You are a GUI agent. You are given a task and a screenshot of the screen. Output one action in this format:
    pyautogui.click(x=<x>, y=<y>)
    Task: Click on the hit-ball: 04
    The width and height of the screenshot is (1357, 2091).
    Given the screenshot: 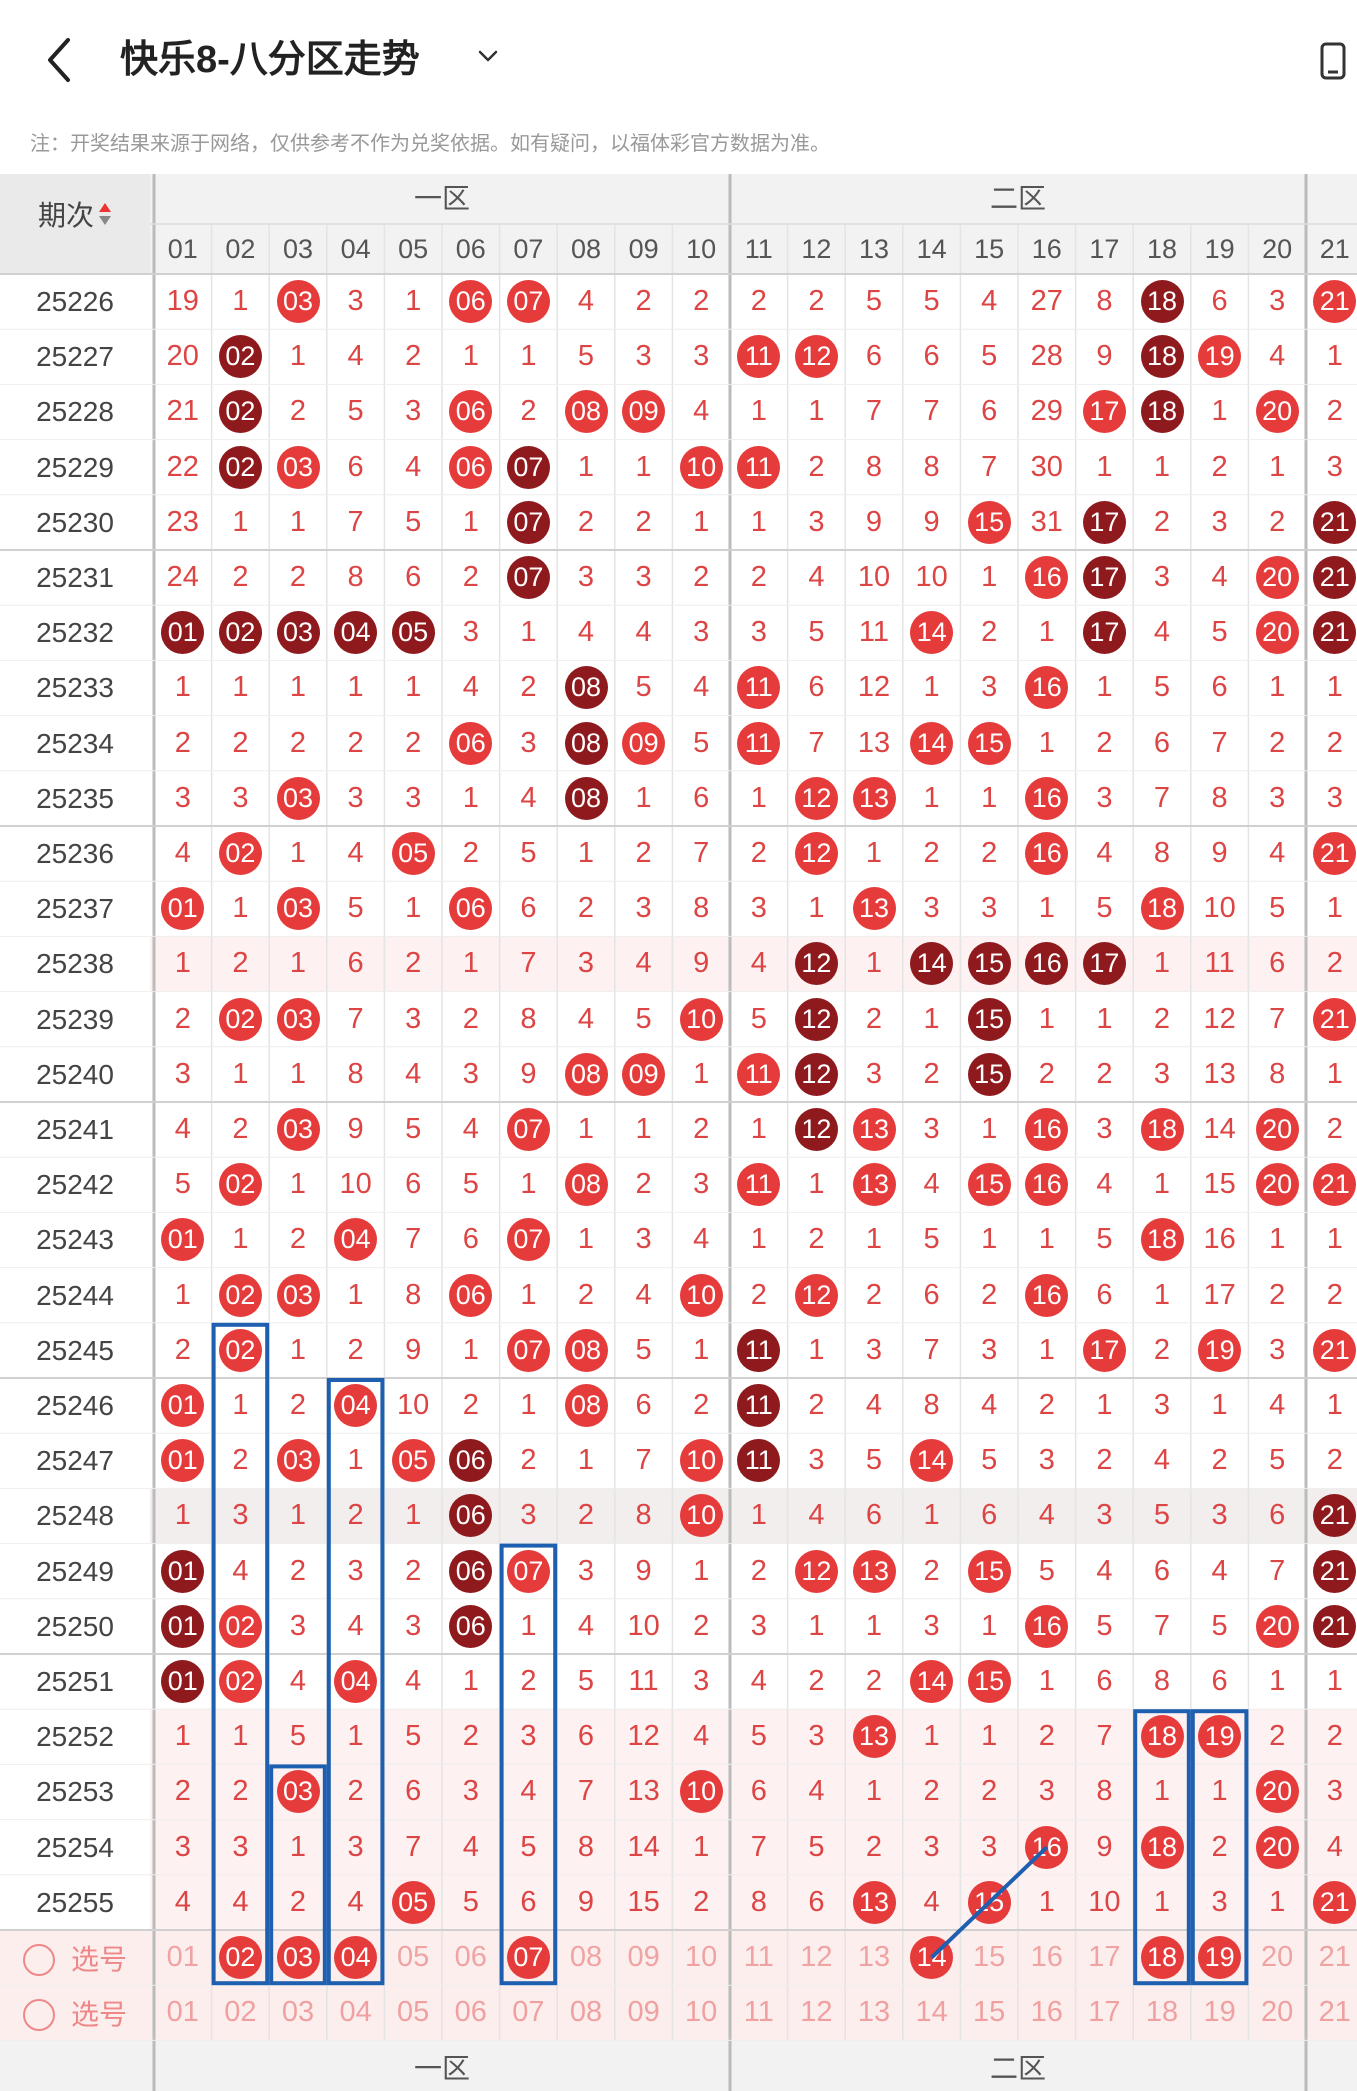 What is the action you would take?
    pyautogui.click(x=356, y=633)
    